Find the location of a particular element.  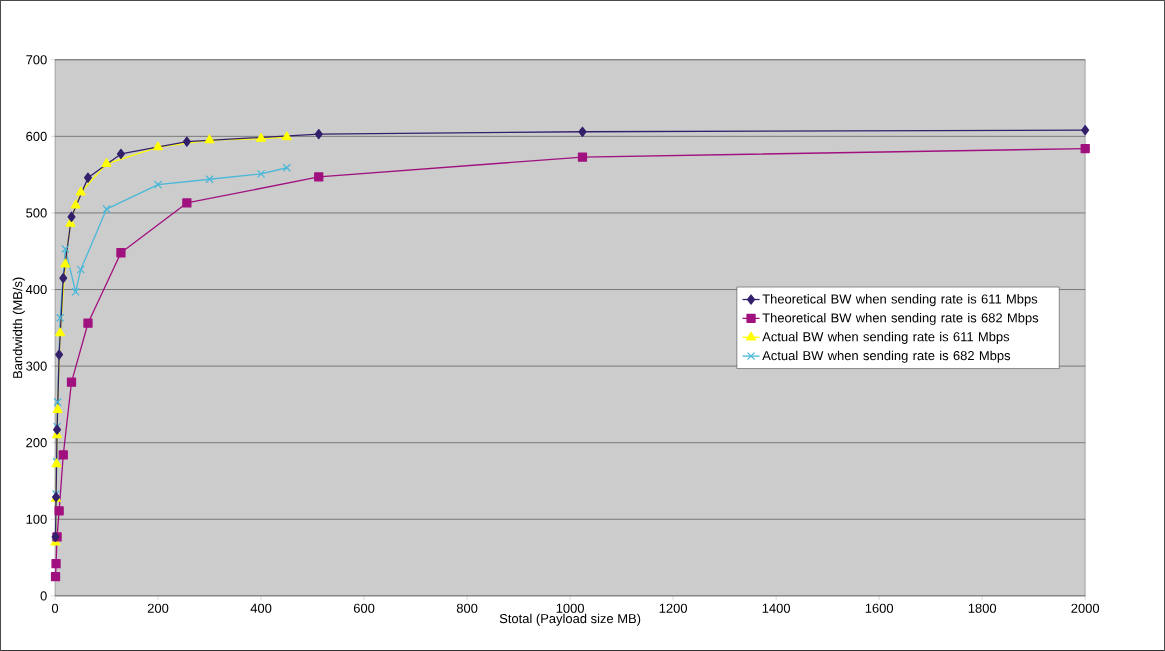

x-tick-label: 800 is located at coordinates (467, 608).